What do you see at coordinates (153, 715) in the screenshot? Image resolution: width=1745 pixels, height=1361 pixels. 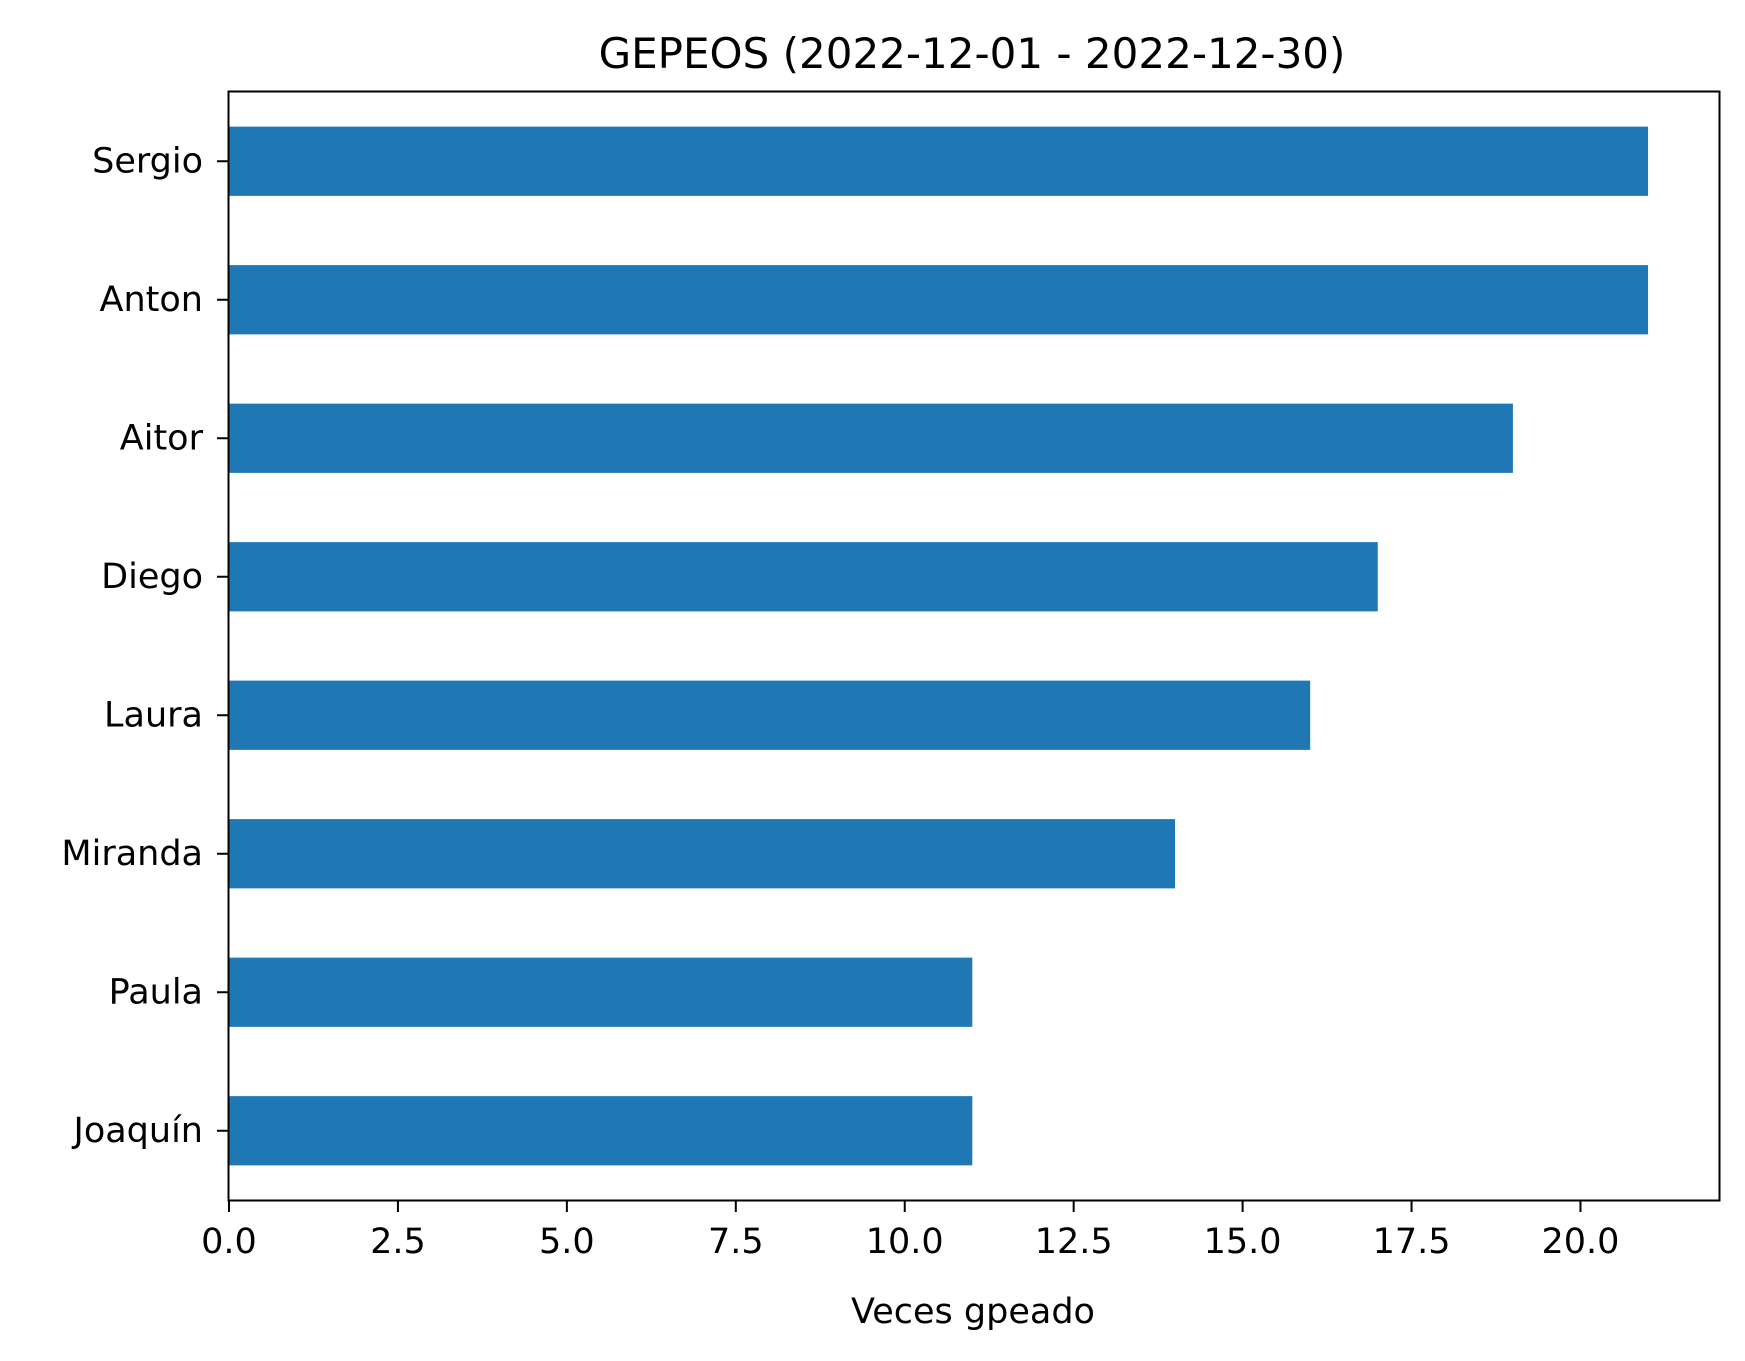 I see `y-tick-label: Laura` at bounding box center [153, 715].